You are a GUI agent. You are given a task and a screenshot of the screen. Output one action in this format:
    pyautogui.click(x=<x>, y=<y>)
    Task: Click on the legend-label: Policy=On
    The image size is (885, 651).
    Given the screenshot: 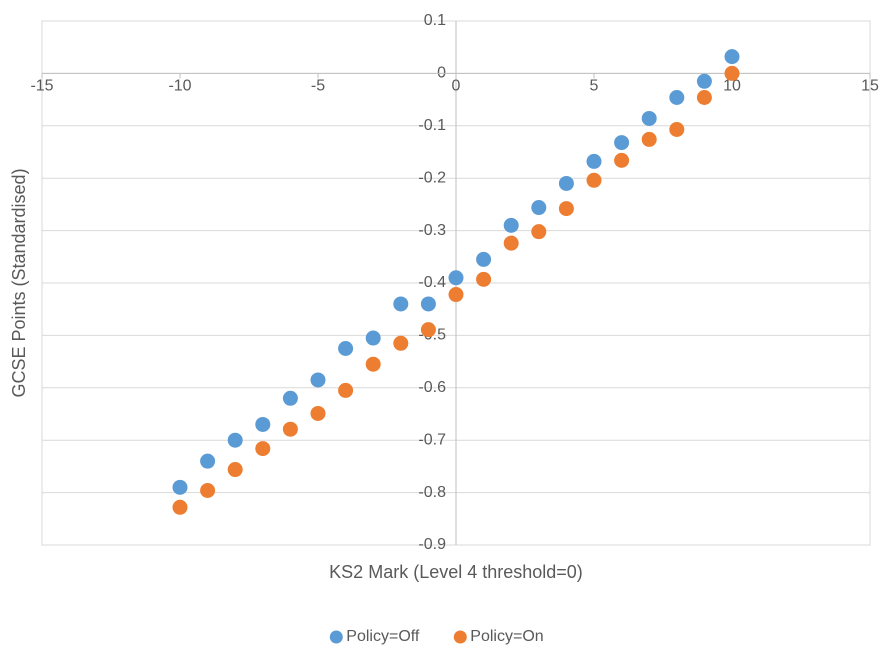 What is the action you would take?
    pyautogui.click(x=506, y=636)
    